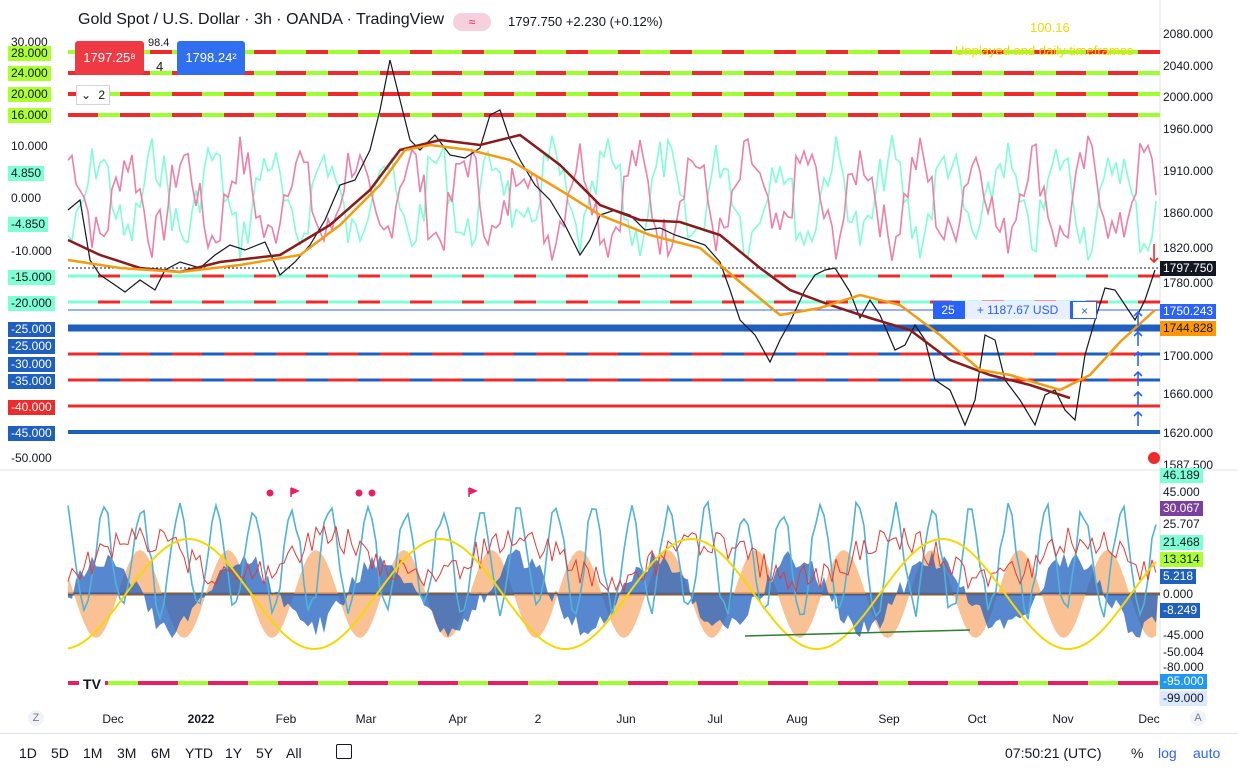  I want to click on left-scale-label: 0.000, so click(26, 198).